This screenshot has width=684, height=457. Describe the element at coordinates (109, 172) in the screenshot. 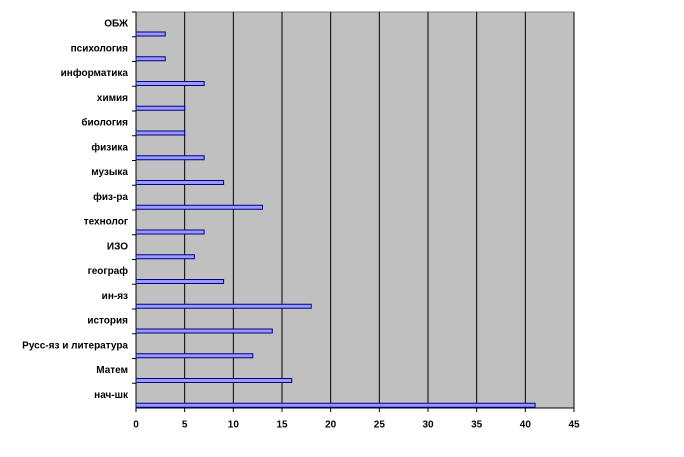

I see `y-tick-label: музыка` at that location.